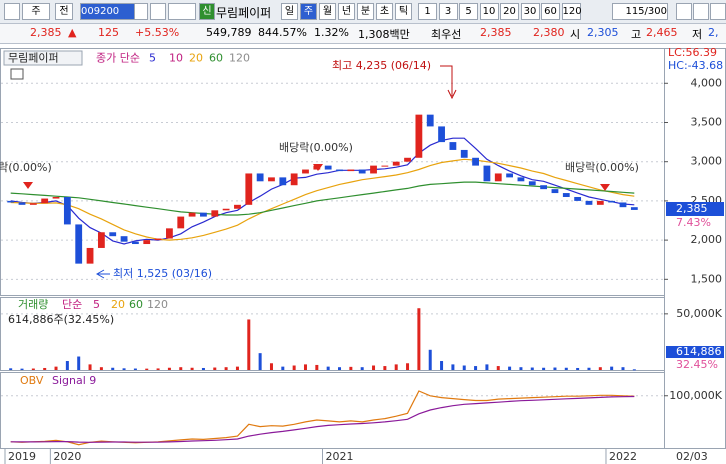 Image resolution: width=726 pixels, height=464 pixels. Describe the element at coordinates (640, 11) in the screenshot. I see `count-input: 115/300` at that location.